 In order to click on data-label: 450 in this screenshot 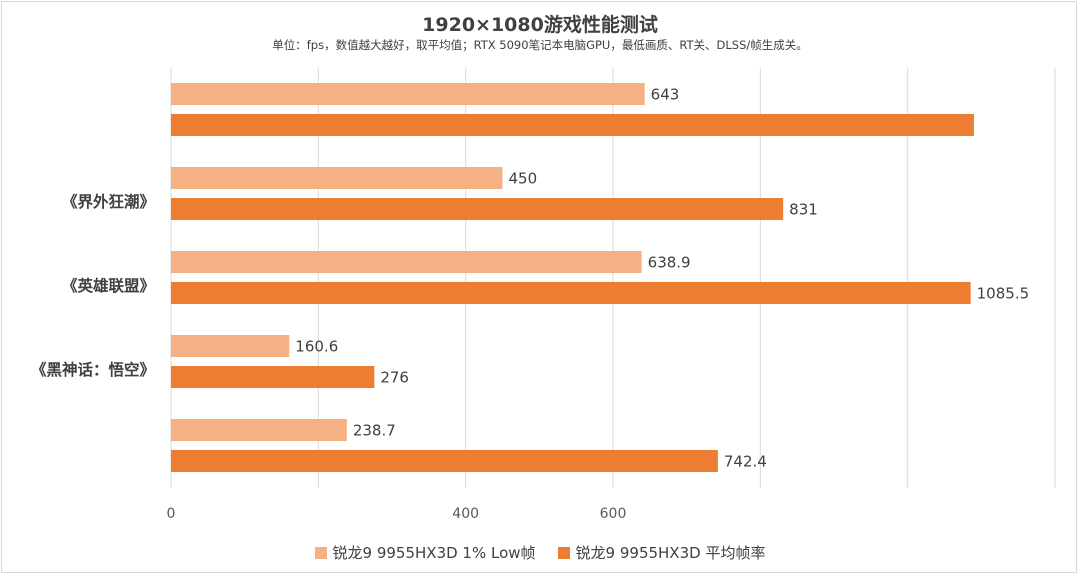, I will do `click(523, 179)`.